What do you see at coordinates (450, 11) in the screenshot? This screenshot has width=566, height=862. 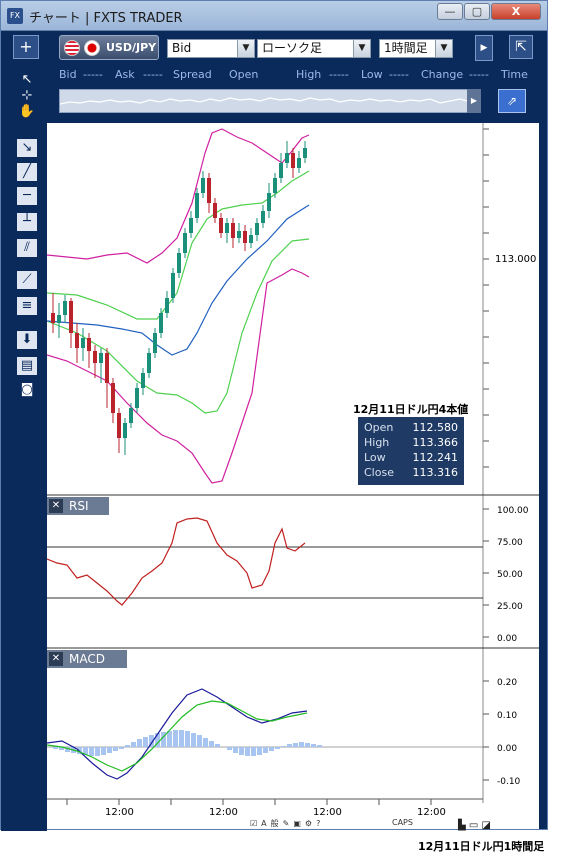 I see `minimize-button: —` at bounding box center [450, 11].